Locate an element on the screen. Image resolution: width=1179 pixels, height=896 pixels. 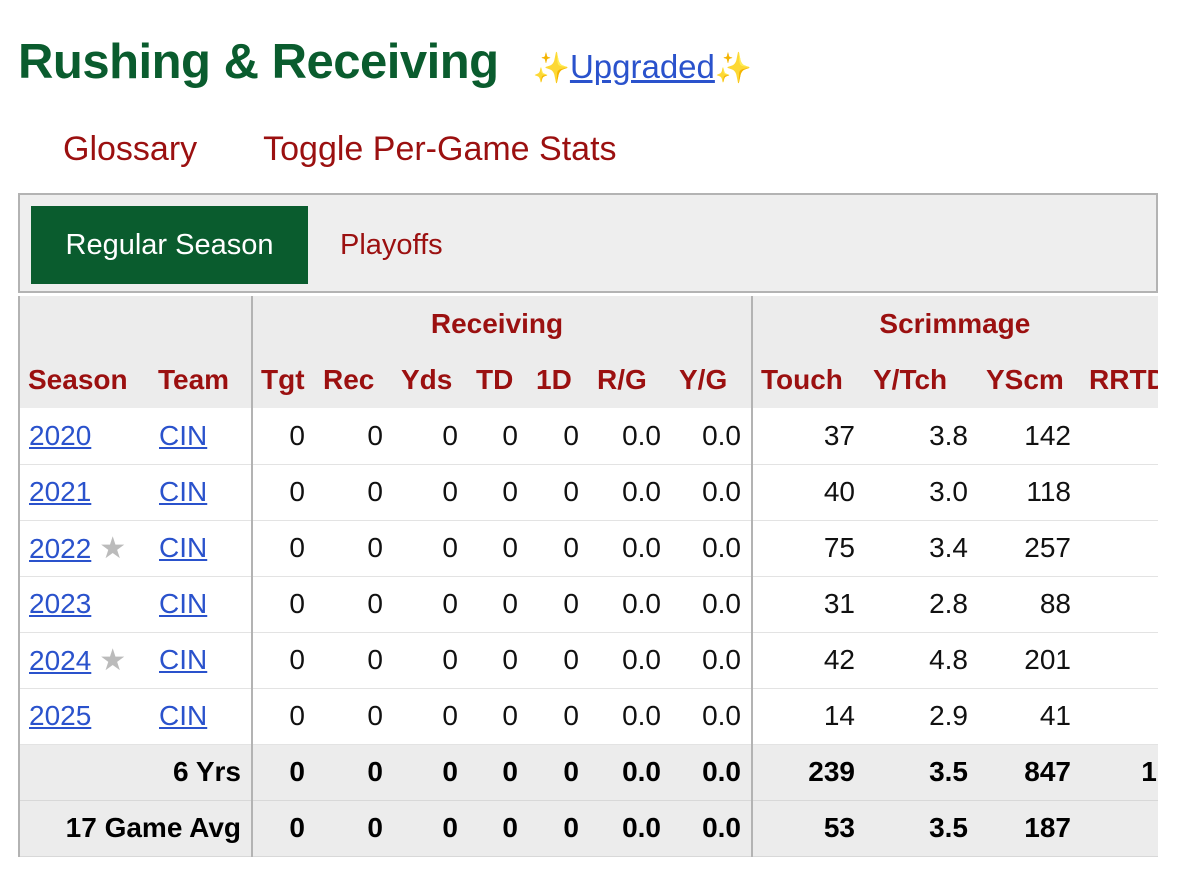
upgraded-badge: ✨ Upgraded ✨ is located at coordinates (643, 67).